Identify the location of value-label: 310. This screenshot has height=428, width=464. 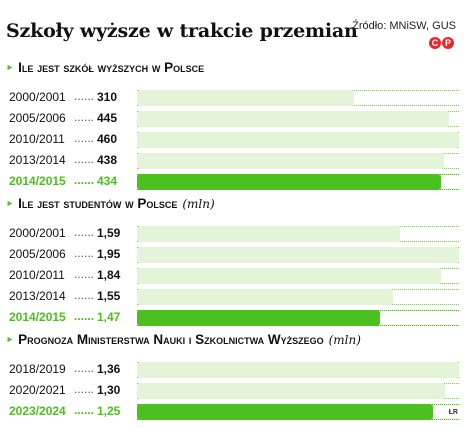
(107, 97).